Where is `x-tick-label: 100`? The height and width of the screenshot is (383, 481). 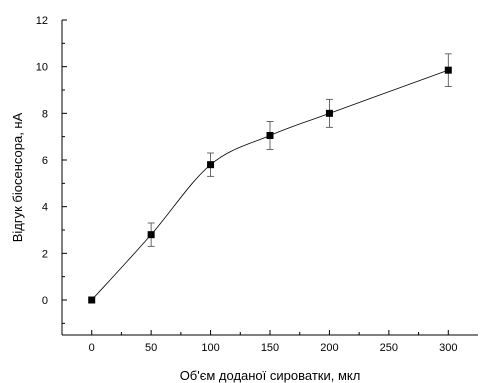
x-tick-label: 100 is located at coordinates (210, 348).